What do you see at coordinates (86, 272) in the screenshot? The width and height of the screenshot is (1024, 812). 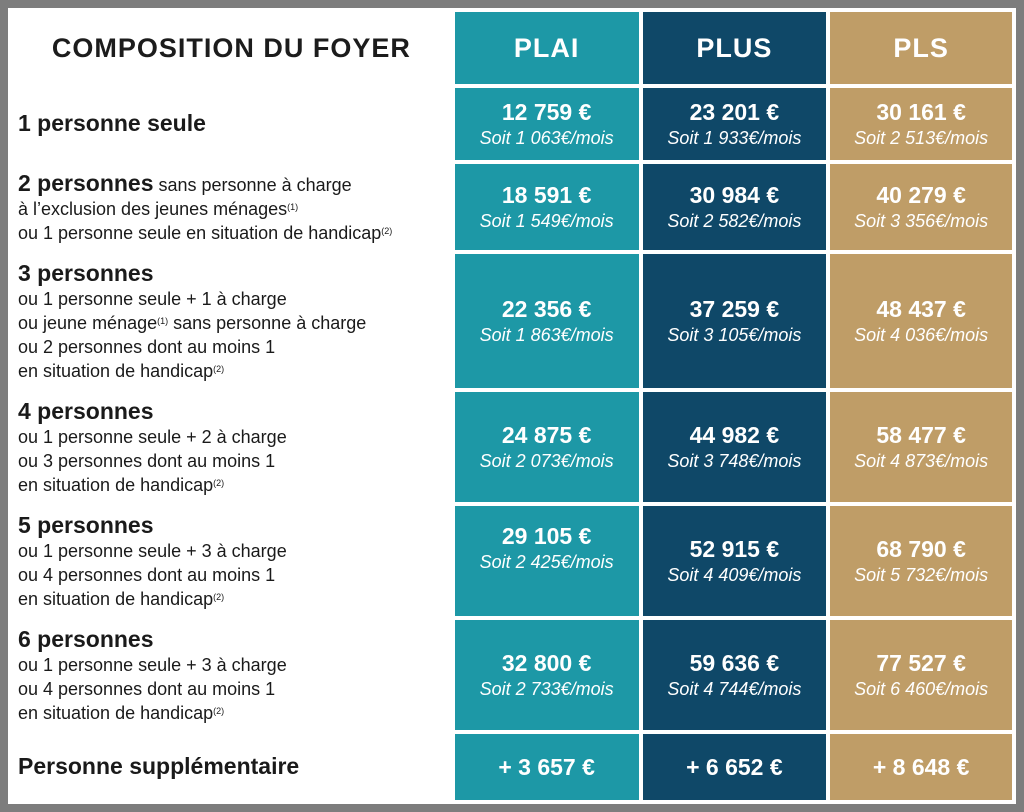 I see `row-title: 3 personnes` at bounding box center [86, 272].